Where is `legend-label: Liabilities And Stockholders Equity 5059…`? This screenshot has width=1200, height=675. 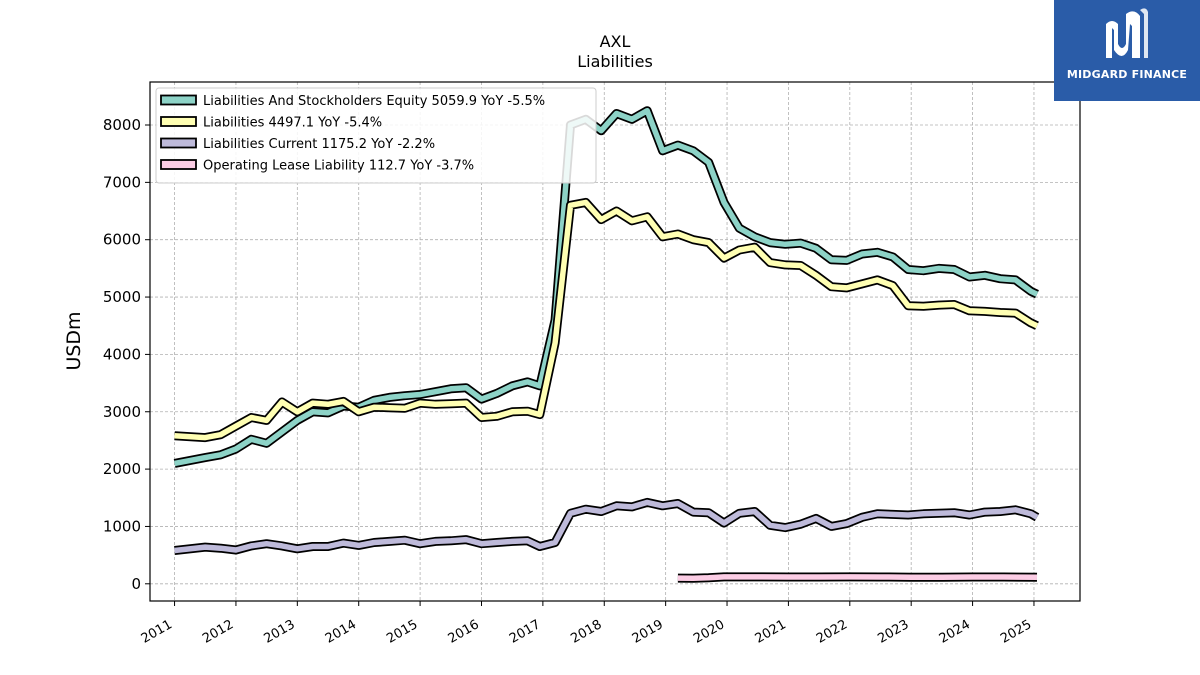
legend-label: Liabilities And Stockholders Equity 5059… is located at coordinates (374, 101).